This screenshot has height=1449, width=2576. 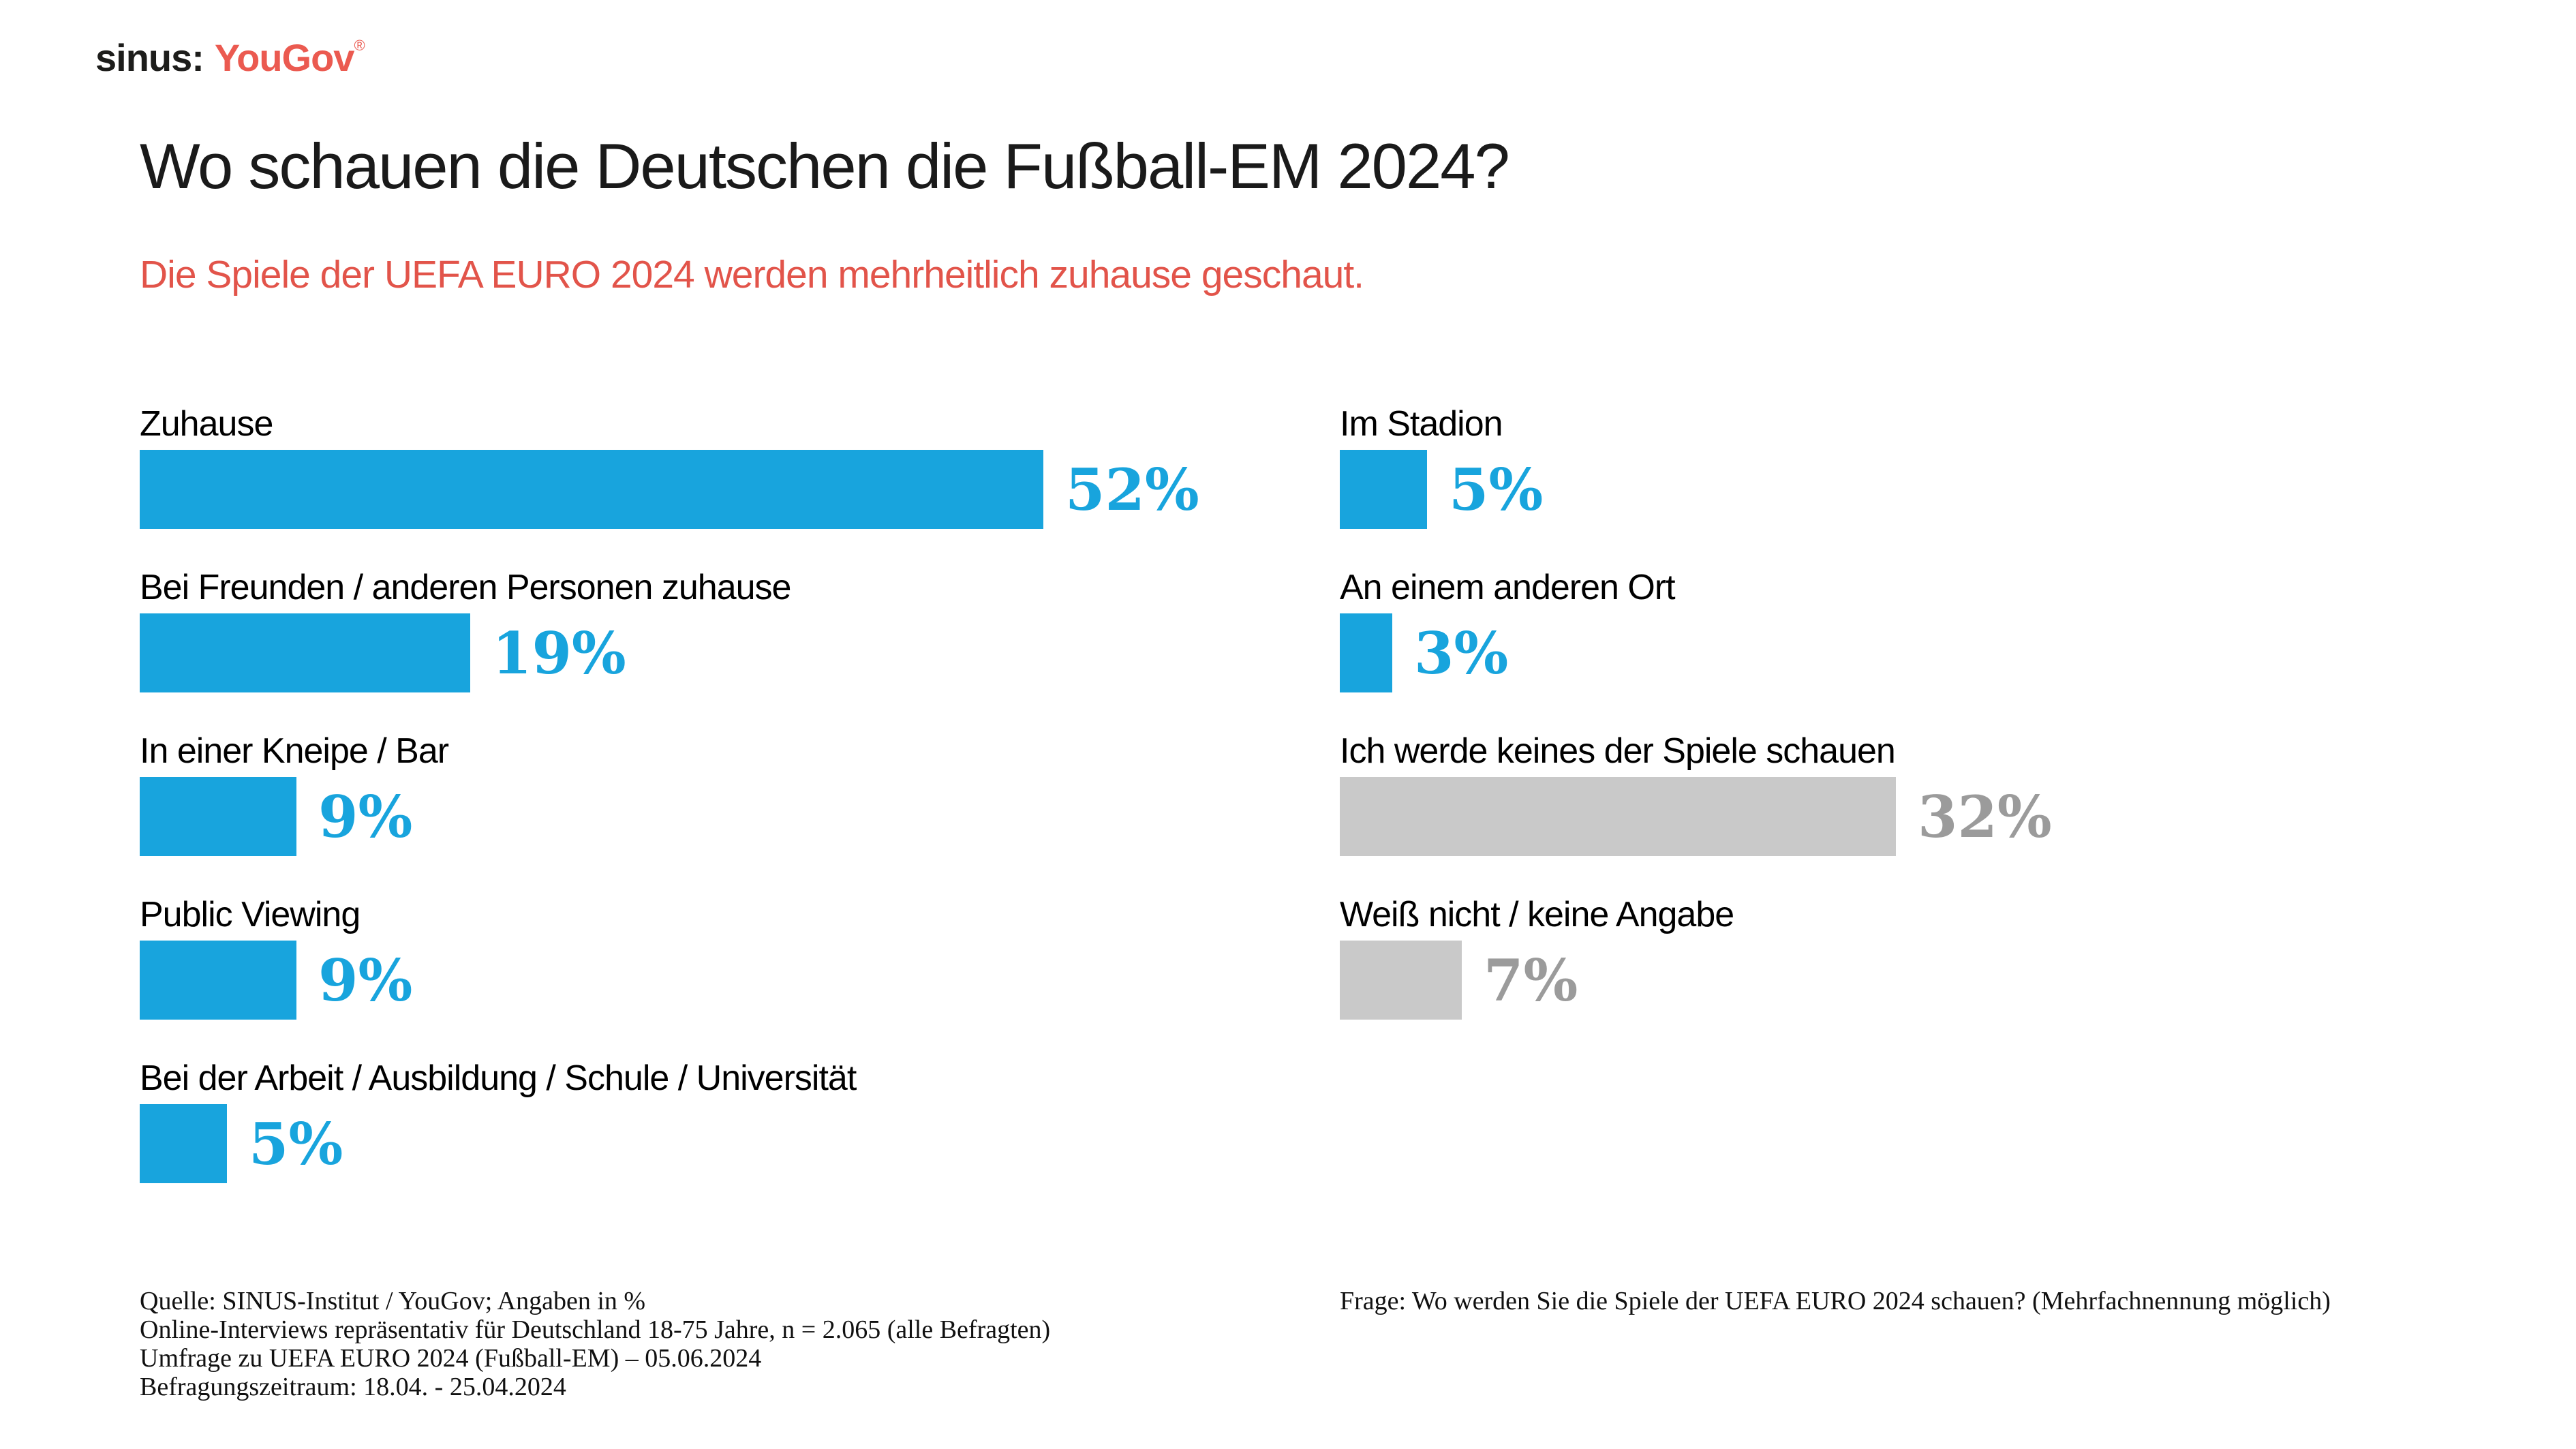 I want to click on bar-track: 52%, so click(x=739, y=489).